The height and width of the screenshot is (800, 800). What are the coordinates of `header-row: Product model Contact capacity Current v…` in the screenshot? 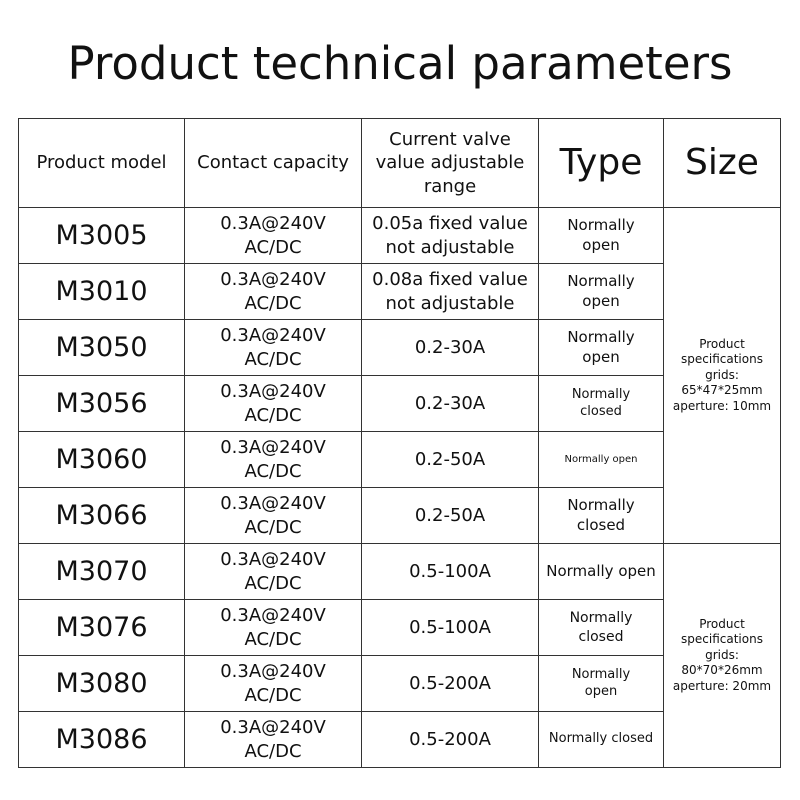 It's located at (399, 163).